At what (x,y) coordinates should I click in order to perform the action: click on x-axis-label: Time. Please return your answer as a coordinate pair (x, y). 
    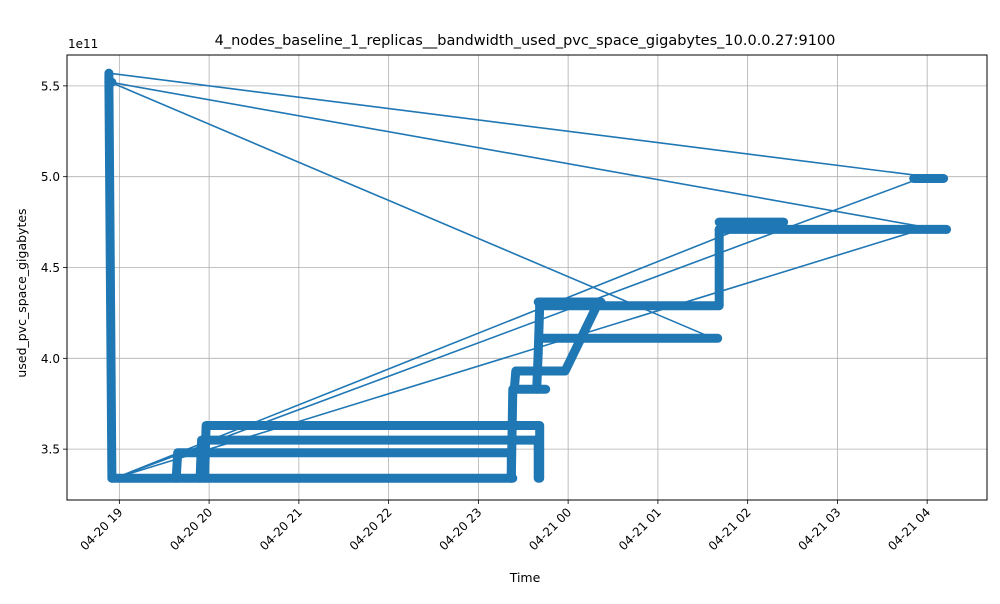
    Looking at the image, I should click on (525, 577).